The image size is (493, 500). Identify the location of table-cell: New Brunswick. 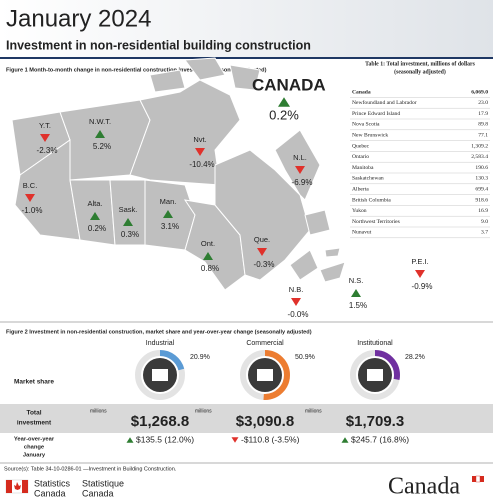
(370, 135).